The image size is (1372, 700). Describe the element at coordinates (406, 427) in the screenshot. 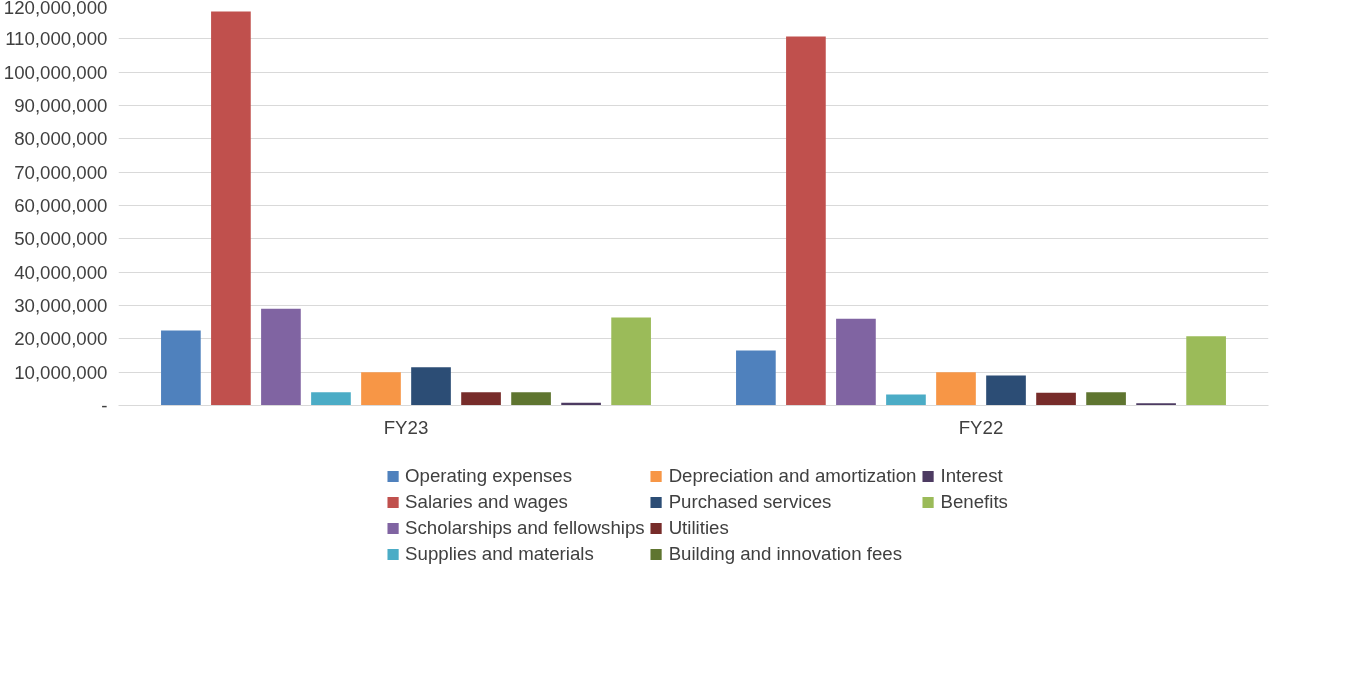

I see `x-tick-label: FY23` at that location.